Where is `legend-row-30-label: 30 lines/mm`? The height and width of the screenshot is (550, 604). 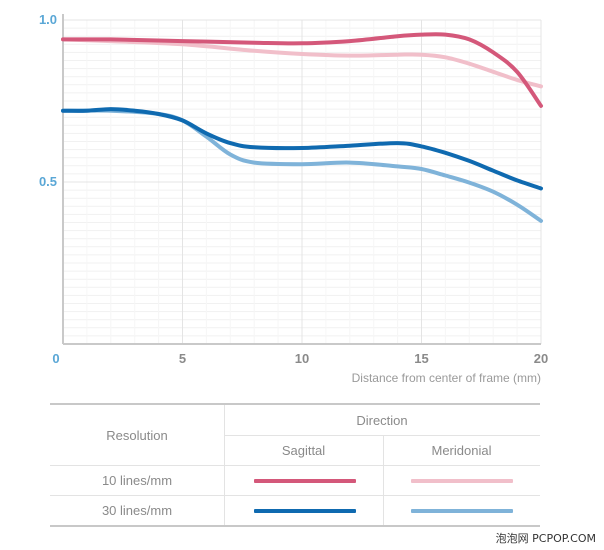
legend-row-30-label: 30 lines/mm is located at coordinates (137, 510).